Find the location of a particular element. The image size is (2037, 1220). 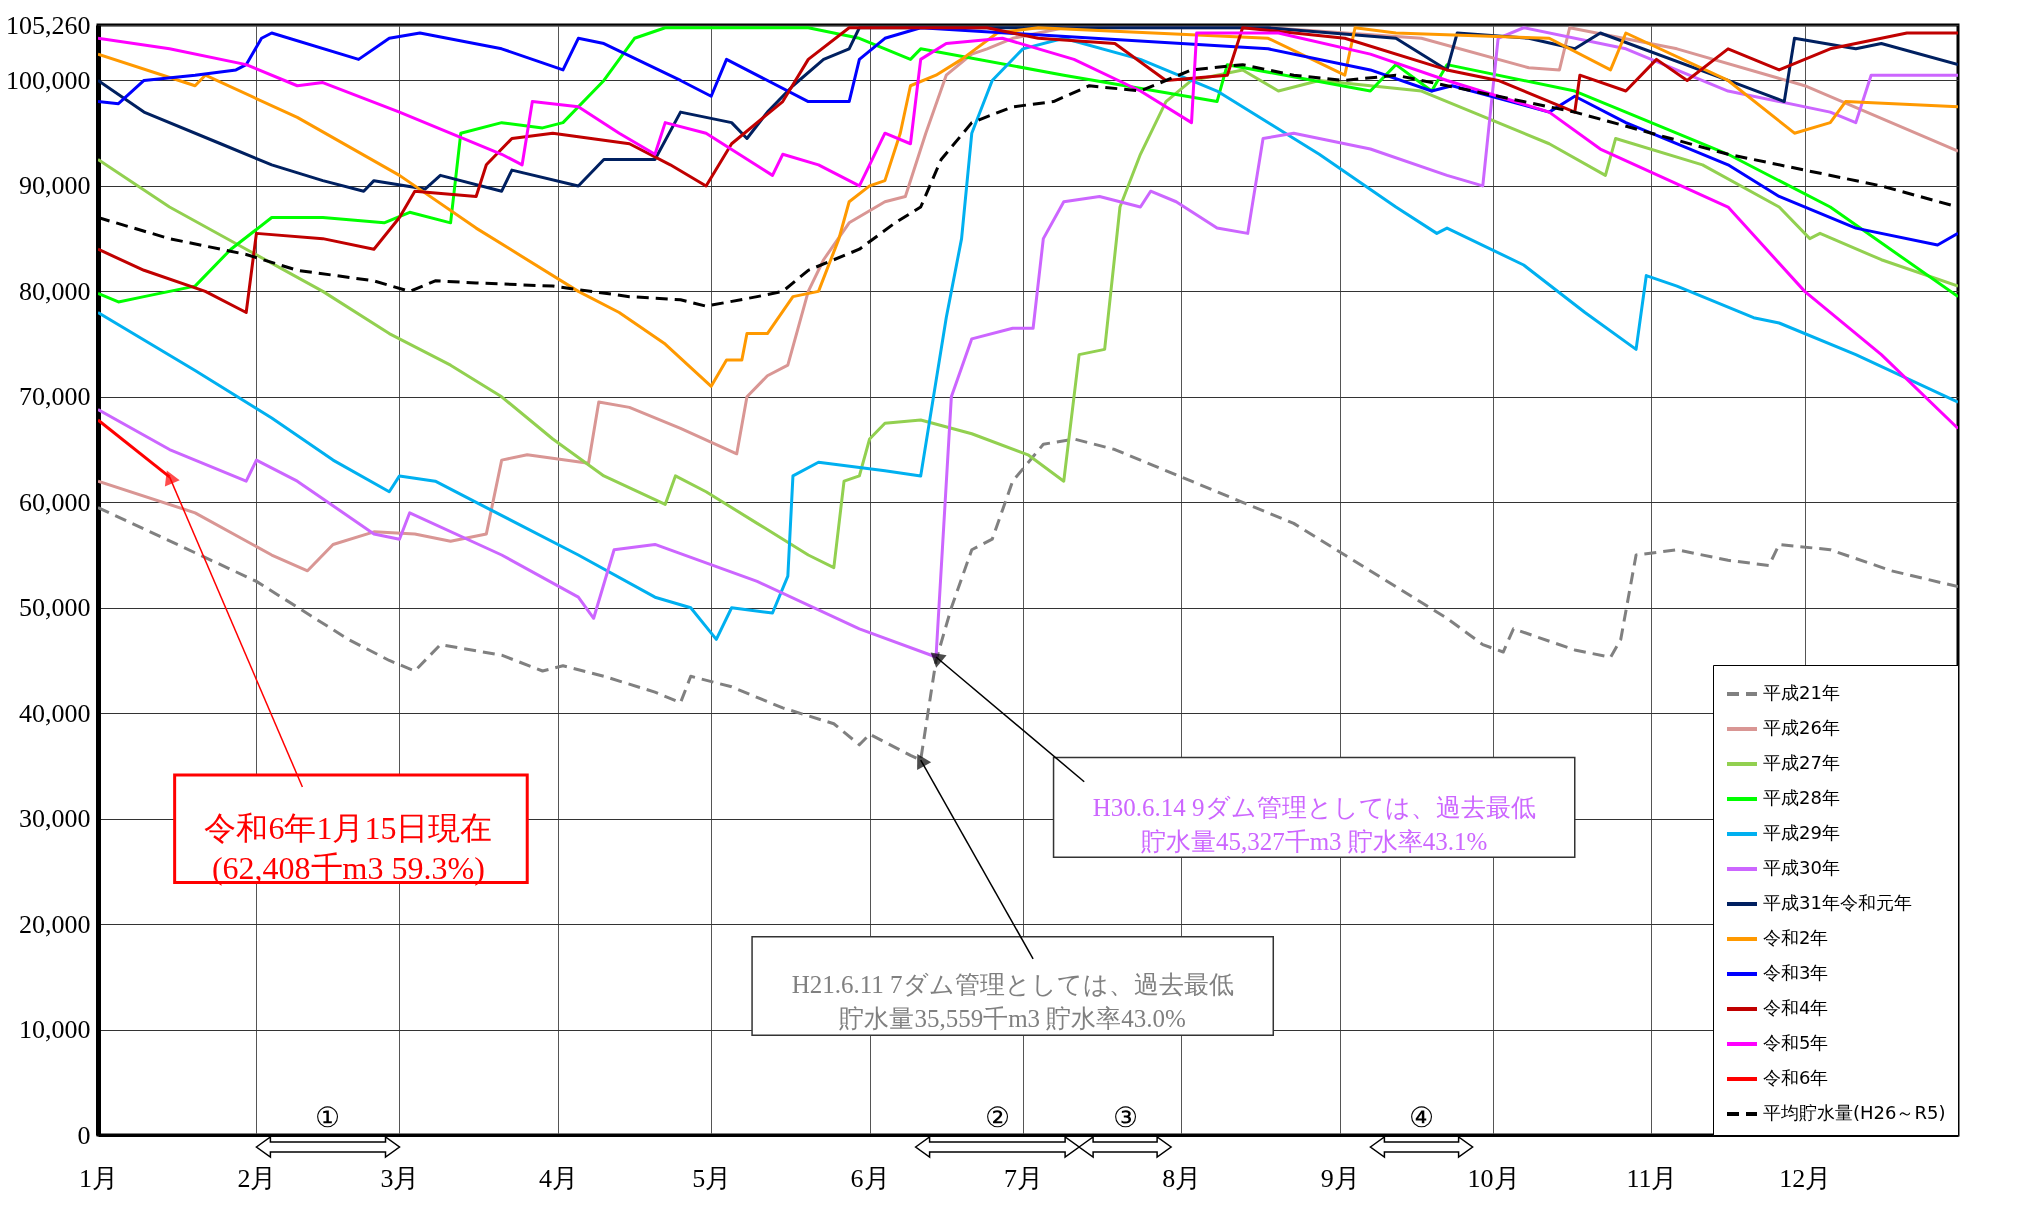

y-tick-label: 70,000 is located at coordinates (55, 397).